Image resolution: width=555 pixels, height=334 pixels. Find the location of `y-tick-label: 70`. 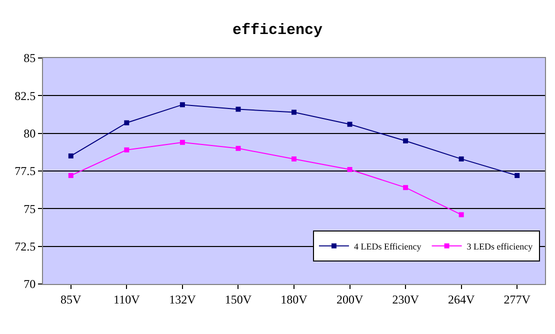

y-tick-label: 70 is located at coordinates (30, 284).